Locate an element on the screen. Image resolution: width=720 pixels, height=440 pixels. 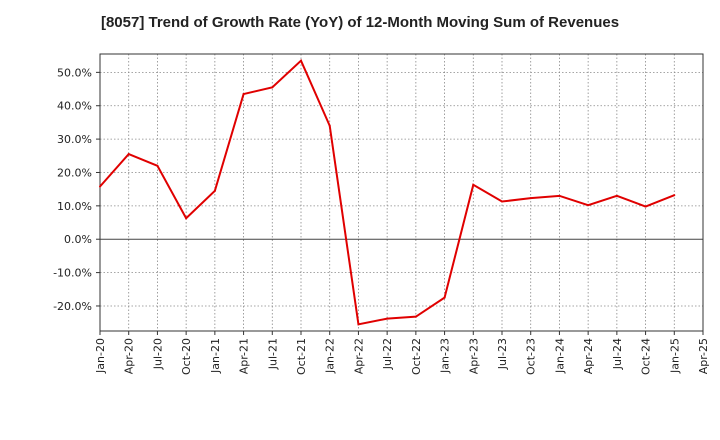
x-tick-label: Jan-25 is located at coordinates (674, 356).